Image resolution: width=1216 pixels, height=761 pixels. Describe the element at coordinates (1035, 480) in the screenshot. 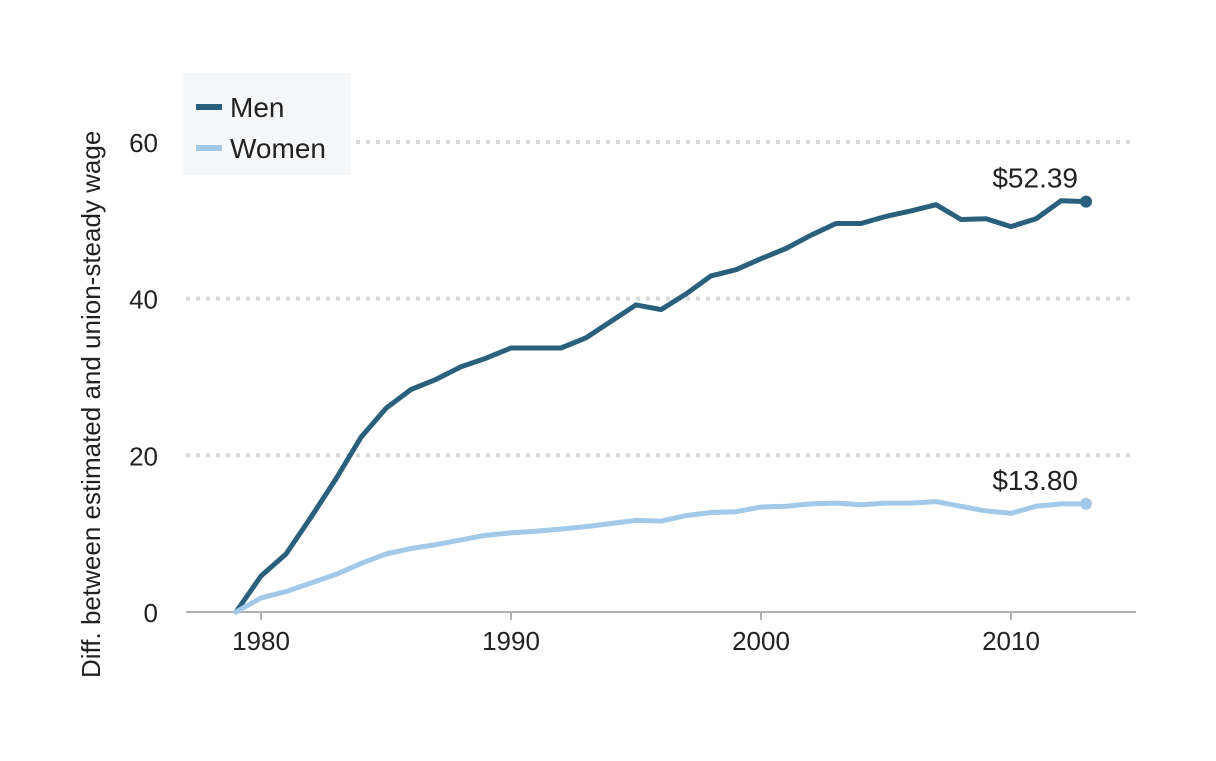

I see `end-label-women: $13.80` at that location.